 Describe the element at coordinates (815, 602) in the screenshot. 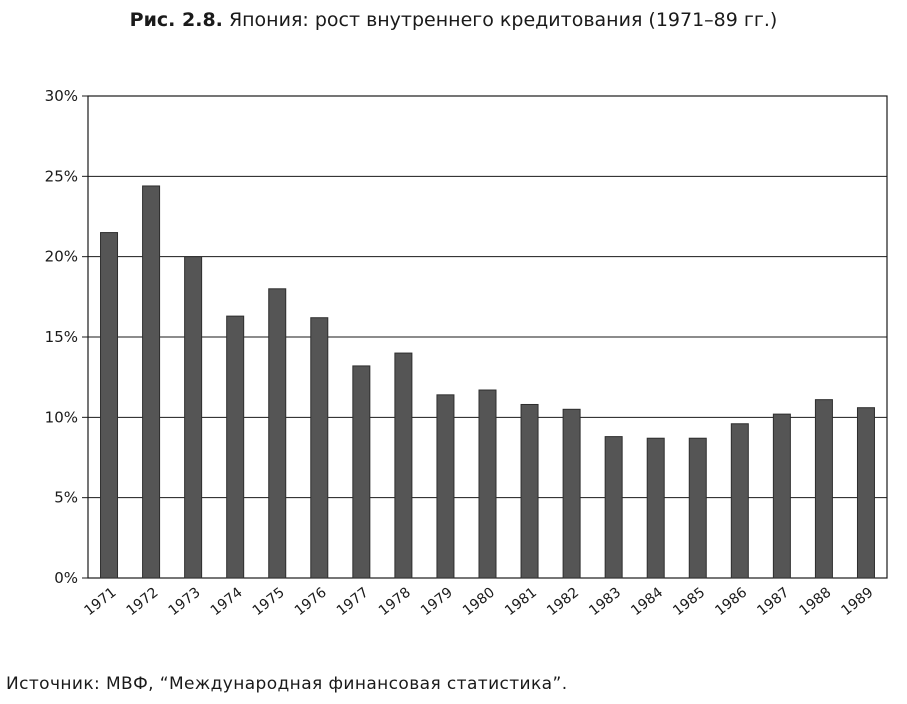

I see `x-tick-label: 1988` at that location.